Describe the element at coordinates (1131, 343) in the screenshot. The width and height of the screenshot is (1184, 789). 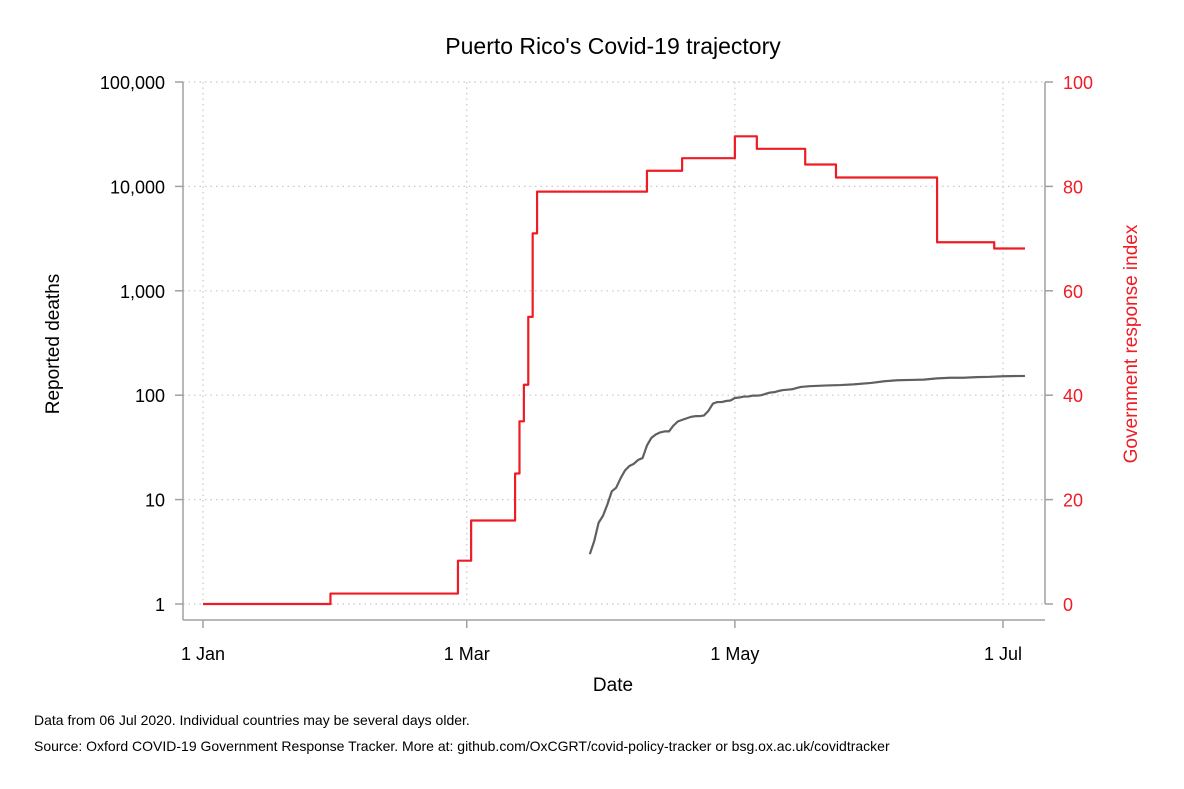
I see `y-axis-label-right: Government response index` at that location.